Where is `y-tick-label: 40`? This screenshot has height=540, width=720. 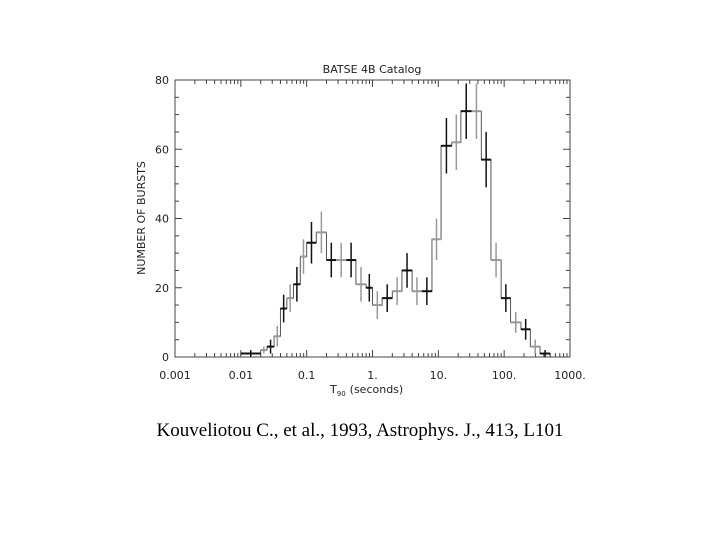
y-tick-label: 40 is located at coordinates (162, 219).